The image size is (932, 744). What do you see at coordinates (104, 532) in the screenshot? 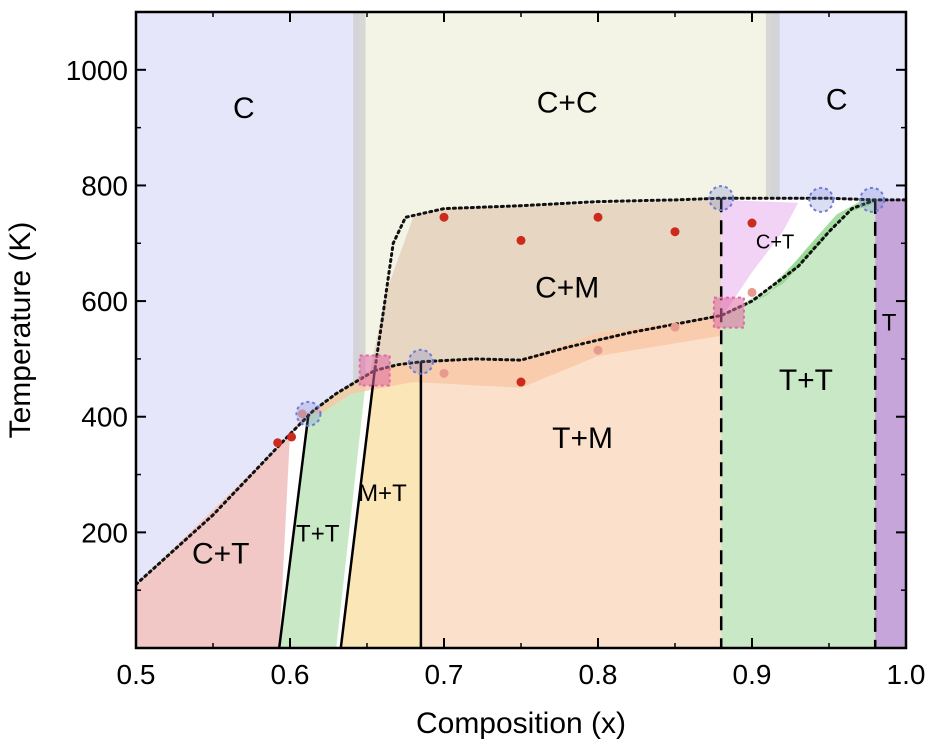
I see `y-tick-label-0: 200` at bounding box center [104, 532].